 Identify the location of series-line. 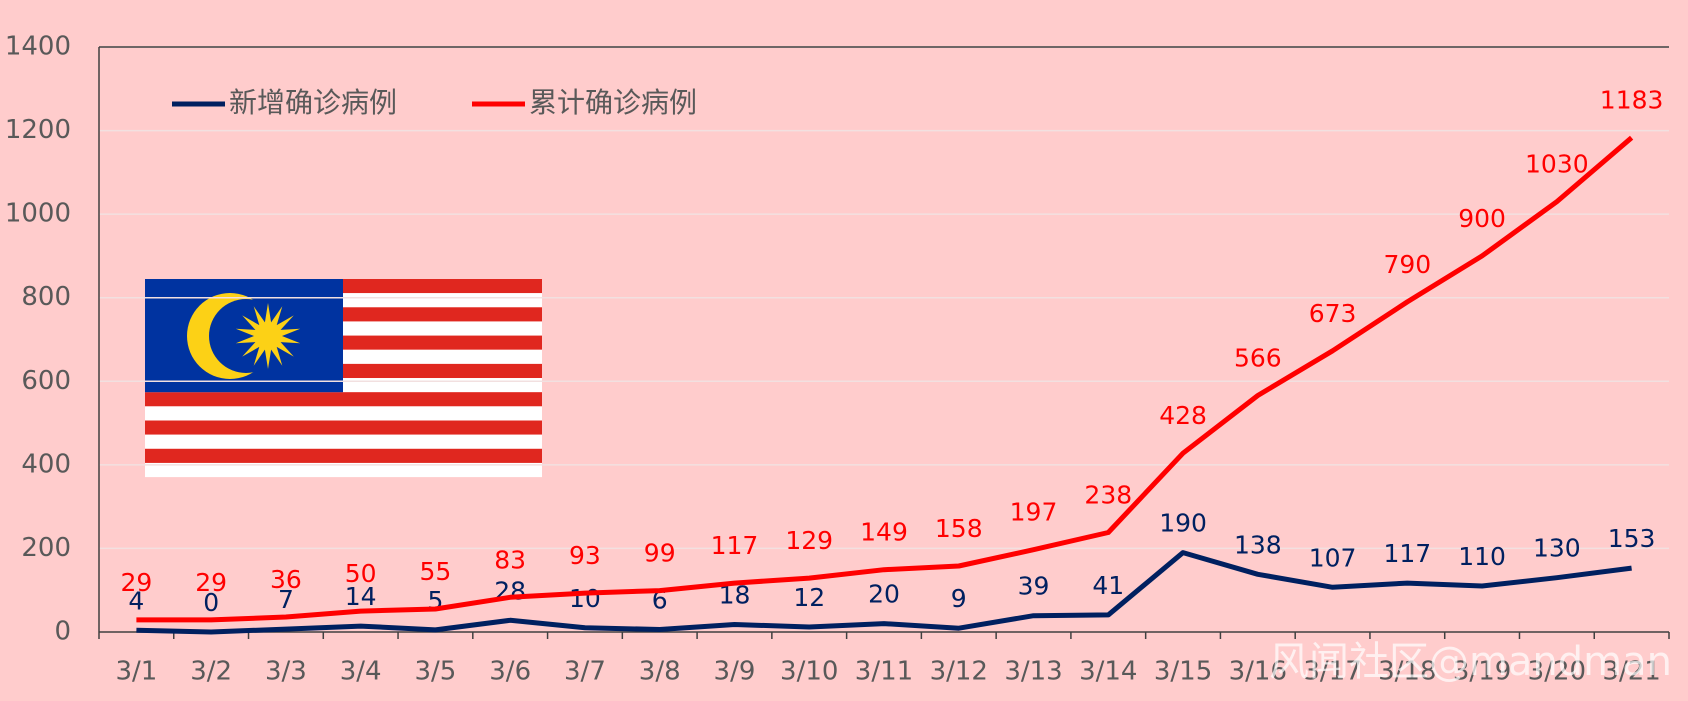
(884, 592).